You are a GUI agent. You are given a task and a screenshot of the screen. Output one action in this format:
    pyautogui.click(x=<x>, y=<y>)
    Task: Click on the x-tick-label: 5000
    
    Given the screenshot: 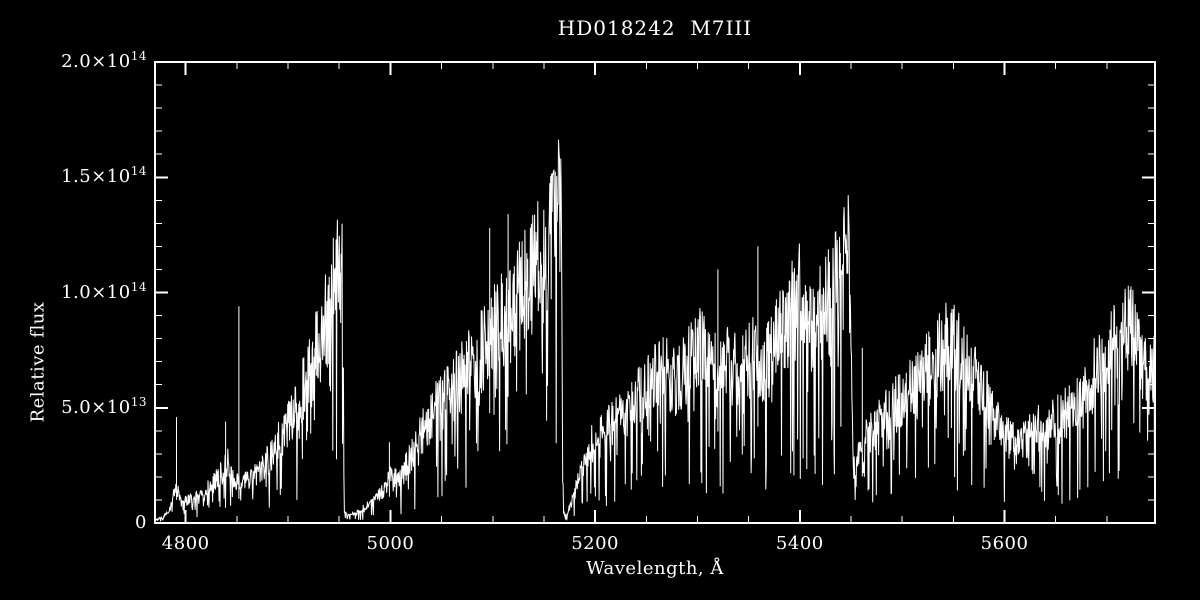 What is the action you would take?
    pyautogui.click(x=390, y=543)
    